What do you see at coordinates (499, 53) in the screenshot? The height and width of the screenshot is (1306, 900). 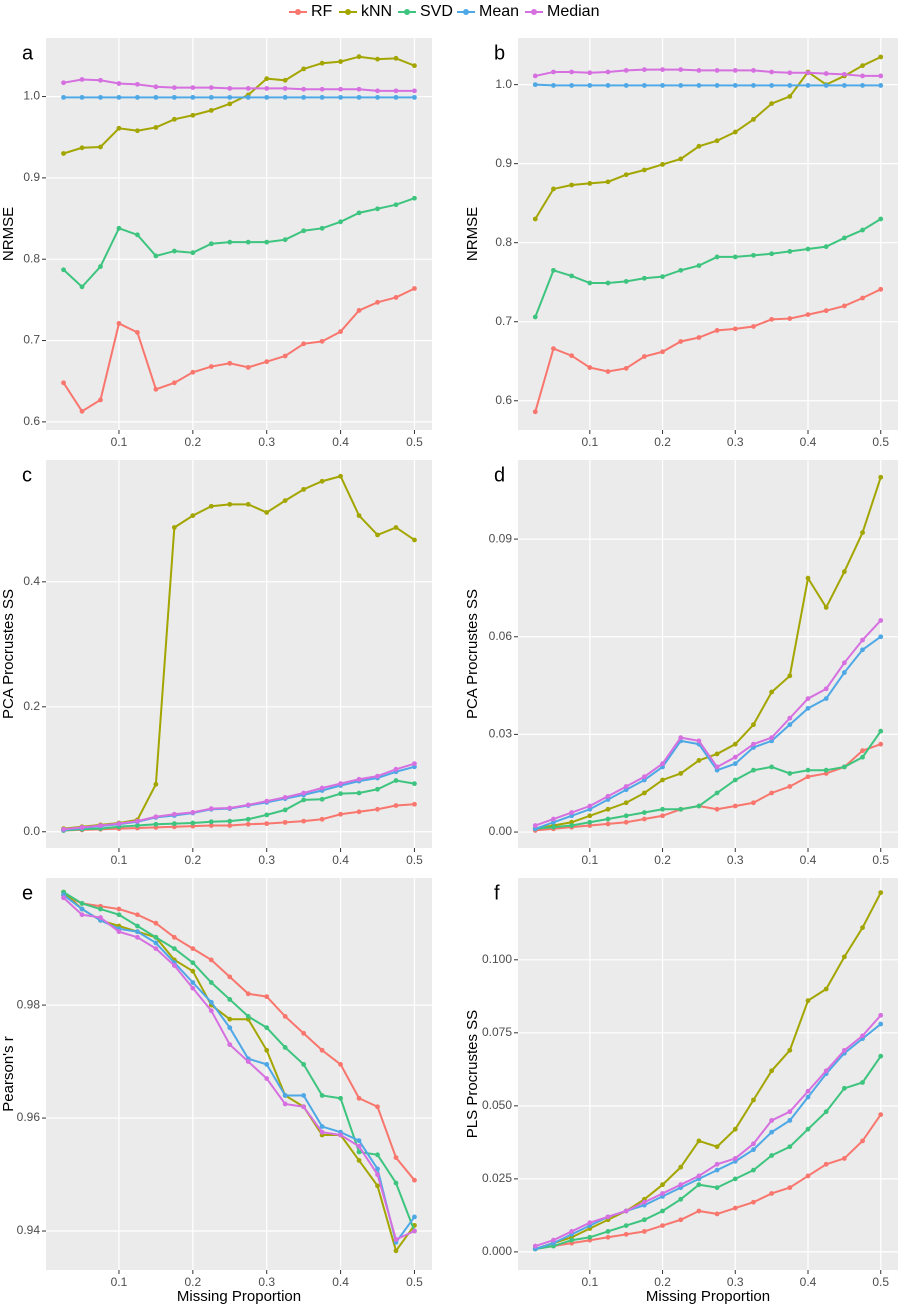 I see `panel-label: b` at bounding box center [499, 53].